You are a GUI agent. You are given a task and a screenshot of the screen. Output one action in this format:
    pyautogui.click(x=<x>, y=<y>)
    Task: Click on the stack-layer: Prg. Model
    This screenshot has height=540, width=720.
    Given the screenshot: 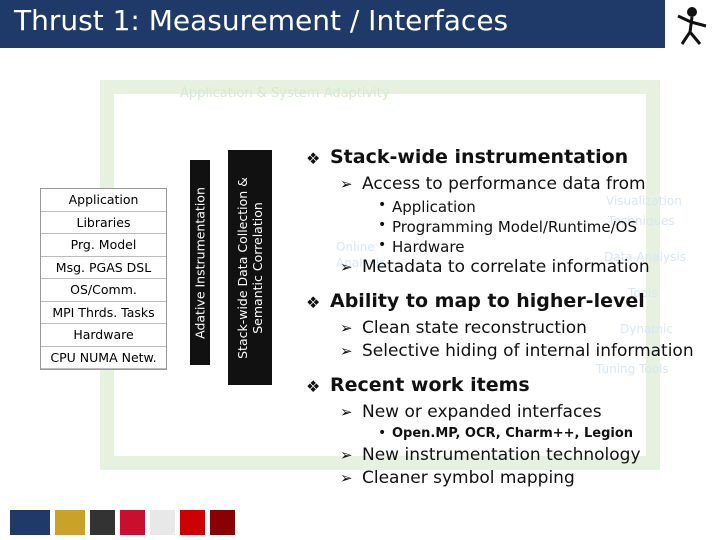 What is the action you would take?
    pyautogui.click(x=103, y=245)
    